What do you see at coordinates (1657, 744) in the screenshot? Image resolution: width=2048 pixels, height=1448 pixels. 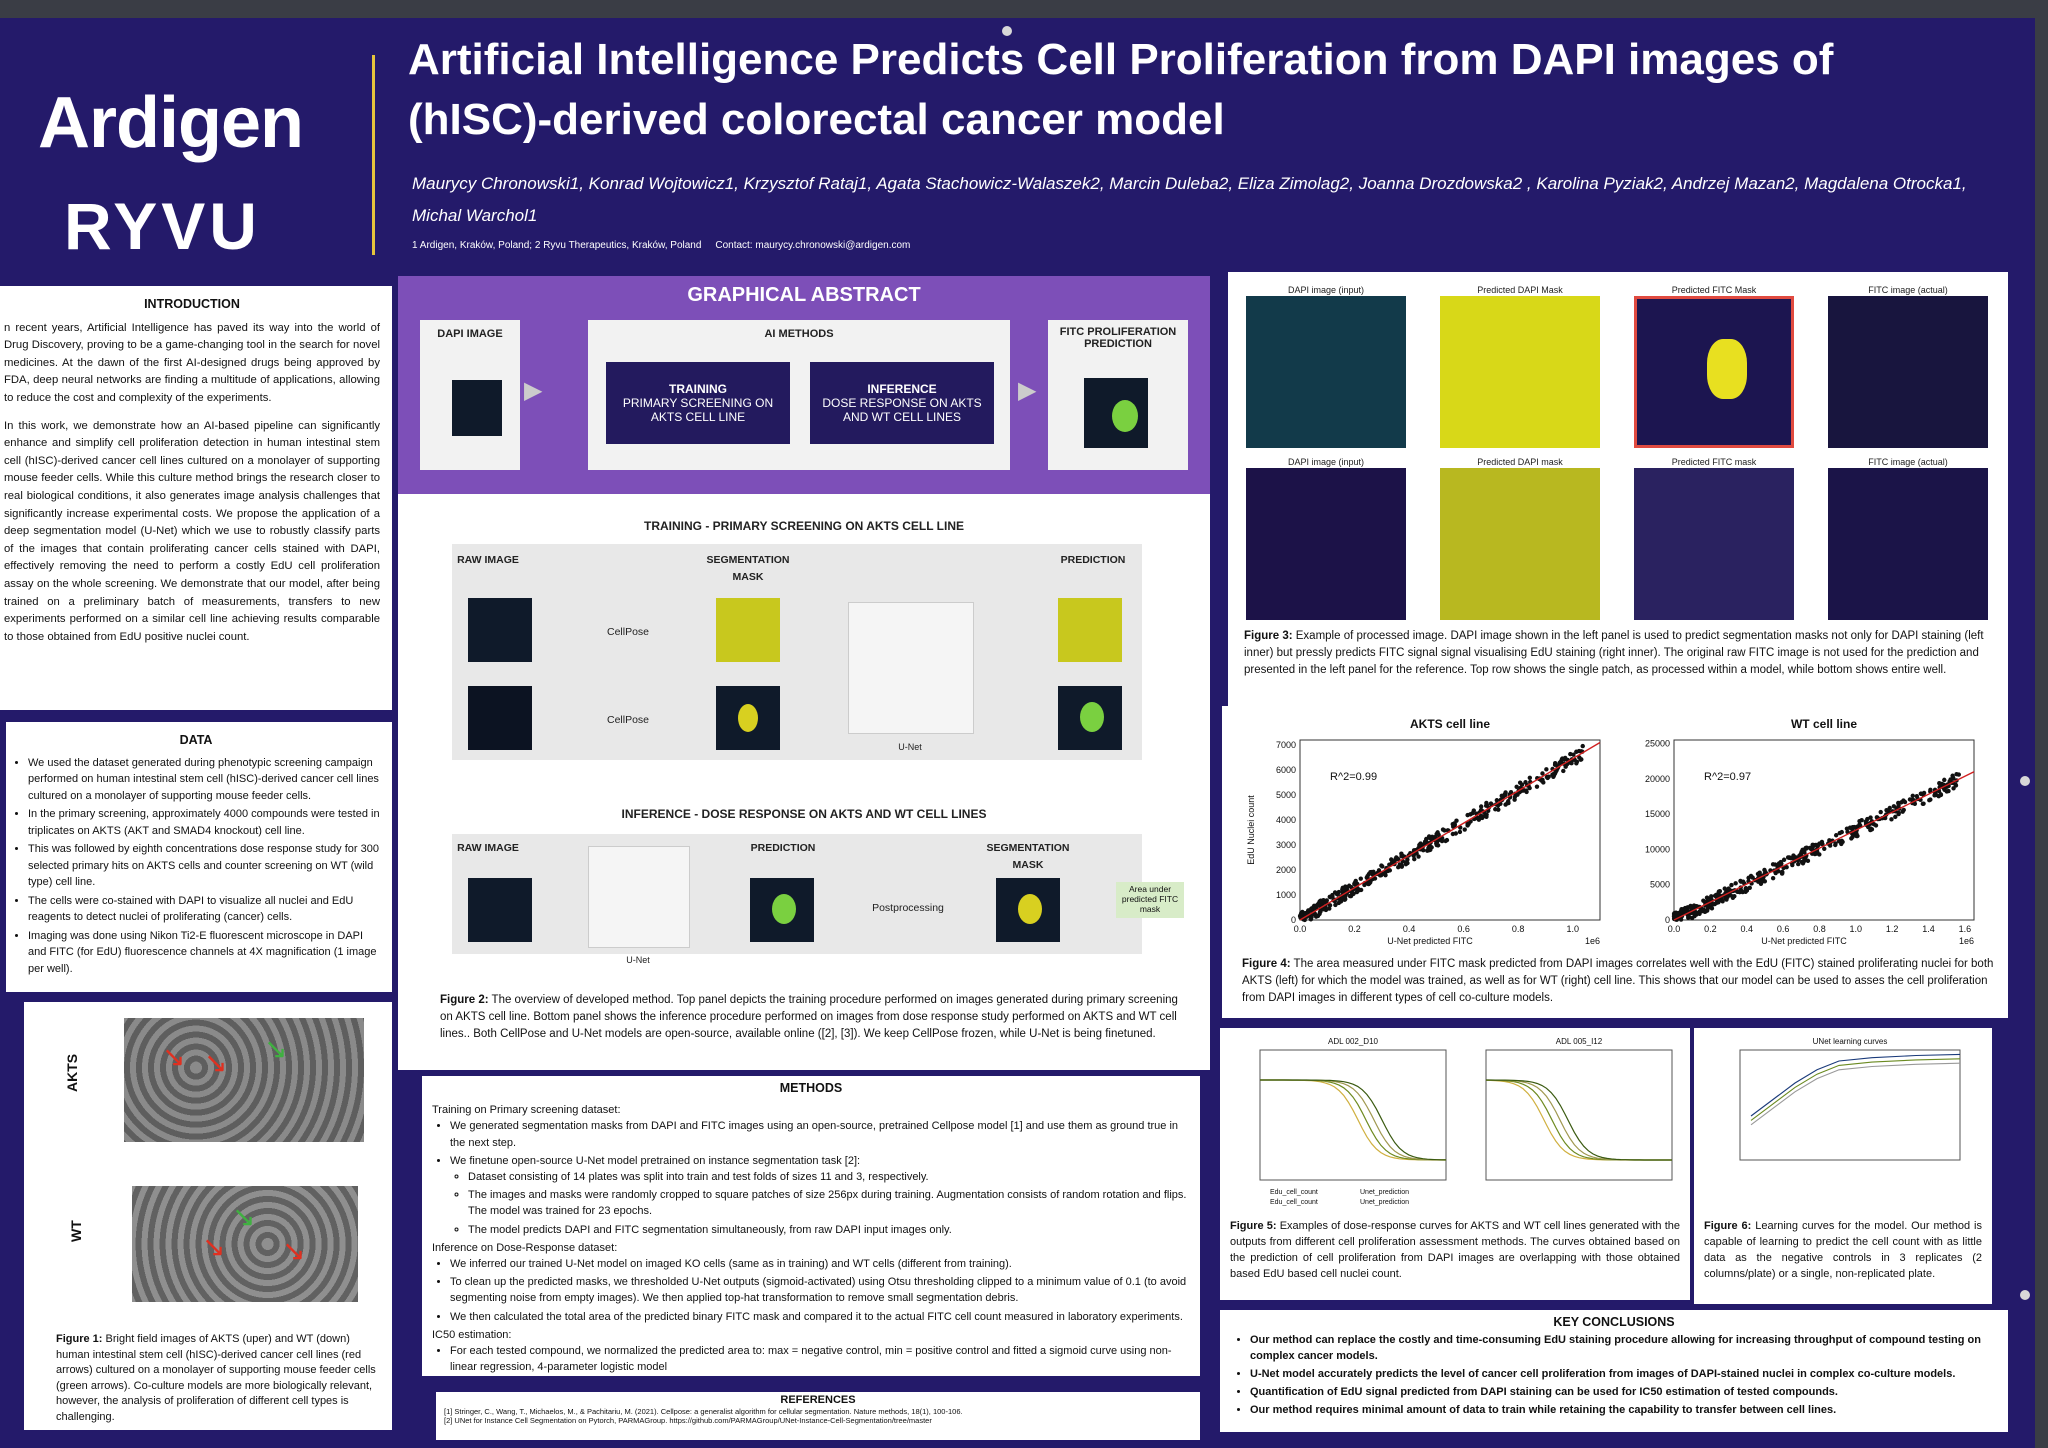 I see `y-tick-label: 25000` at bounding box center [1657, 744].